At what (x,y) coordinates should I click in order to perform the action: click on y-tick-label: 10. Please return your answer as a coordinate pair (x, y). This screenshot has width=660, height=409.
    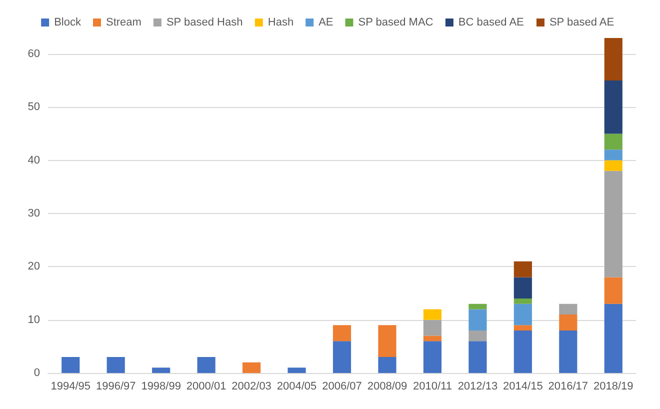
    Looking at the image, I should click on (34, 320).